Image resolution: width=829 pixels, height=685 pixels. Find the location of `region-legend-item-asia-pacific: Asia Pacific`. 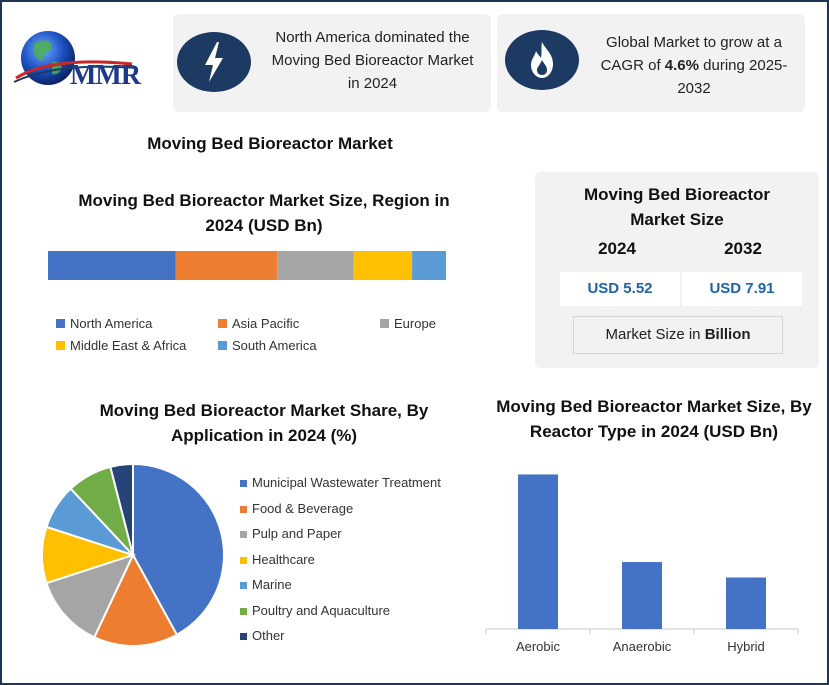

region-legend-item-asia-pacific: Asia Pacific is located at coordinates (258, 323).